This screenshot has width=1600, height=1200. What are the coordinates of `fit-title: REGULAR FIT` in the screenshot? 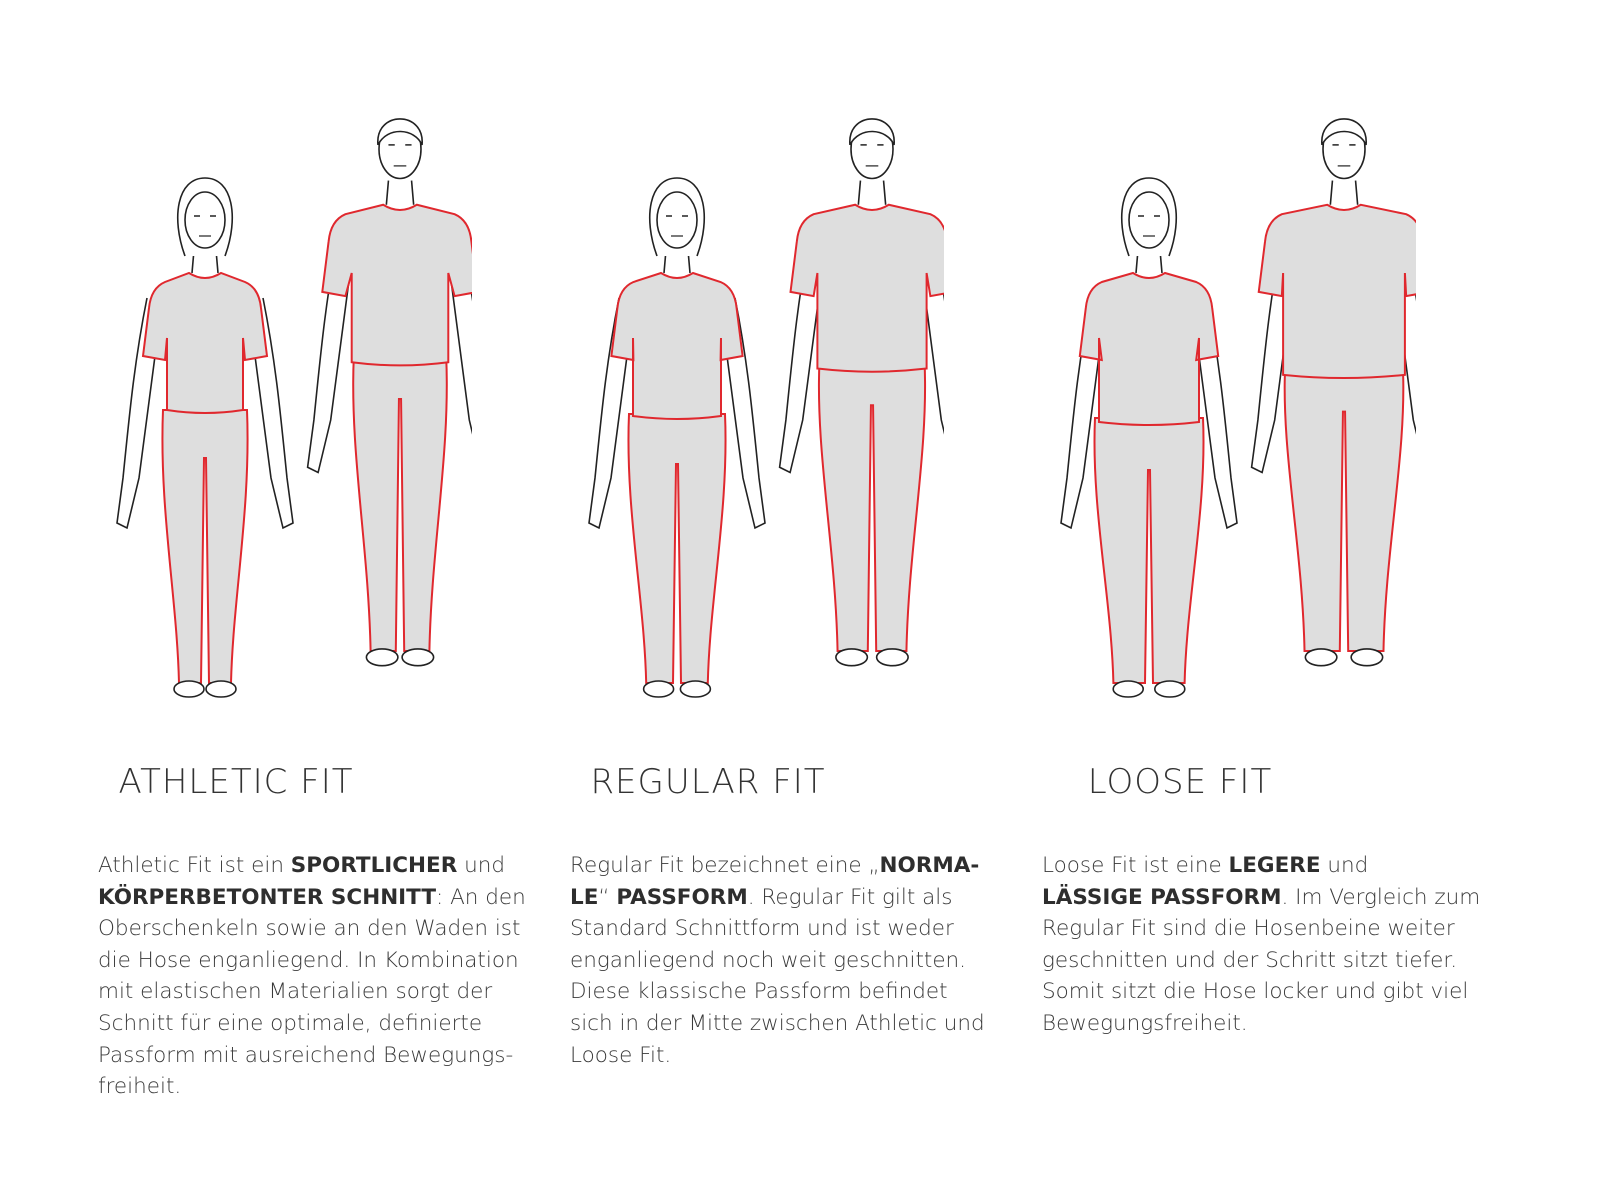 It's located at (708, 782).